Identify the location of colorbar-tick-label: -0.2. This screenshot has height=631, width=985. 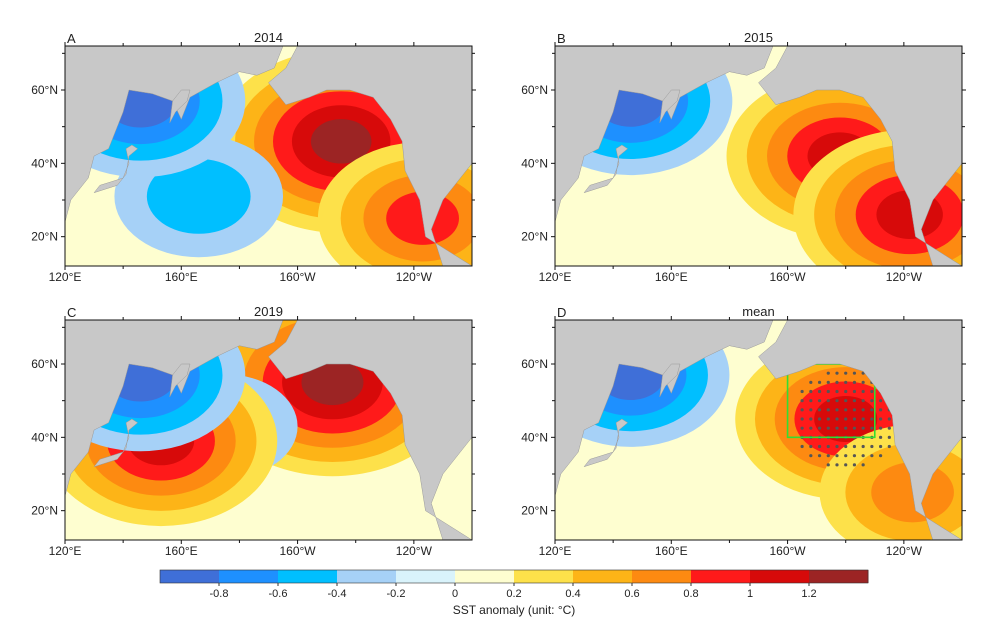
(396, 594).